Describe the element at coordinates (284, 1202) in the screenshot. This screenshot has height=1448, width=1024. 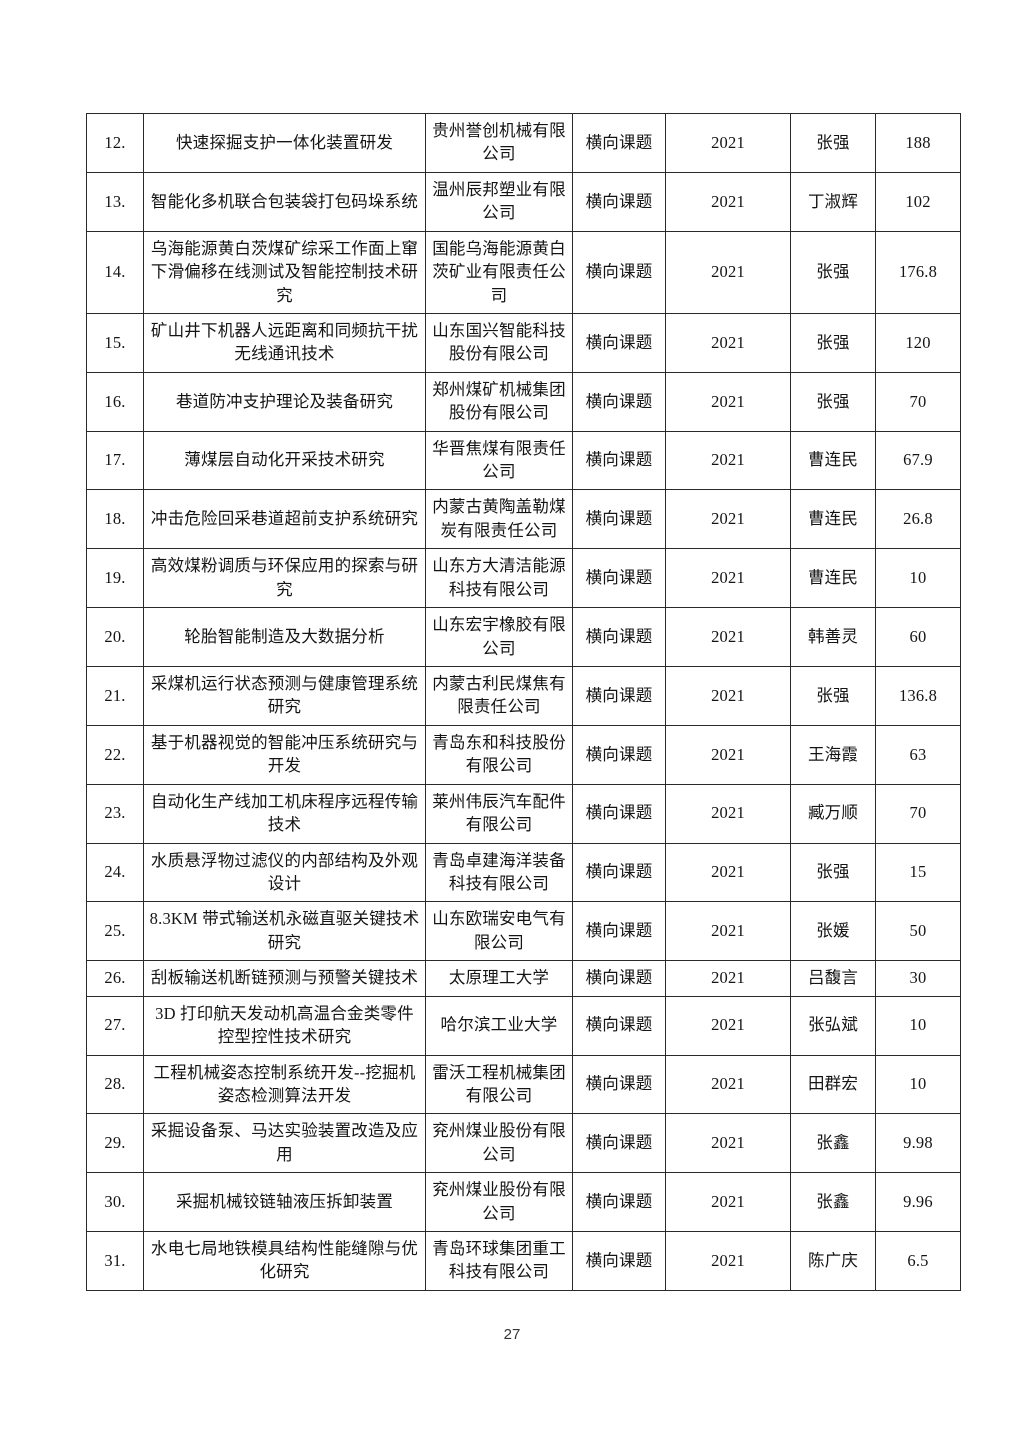
I see `project-title: 采掘机械铰链轴液压拆卸装置` at that location.